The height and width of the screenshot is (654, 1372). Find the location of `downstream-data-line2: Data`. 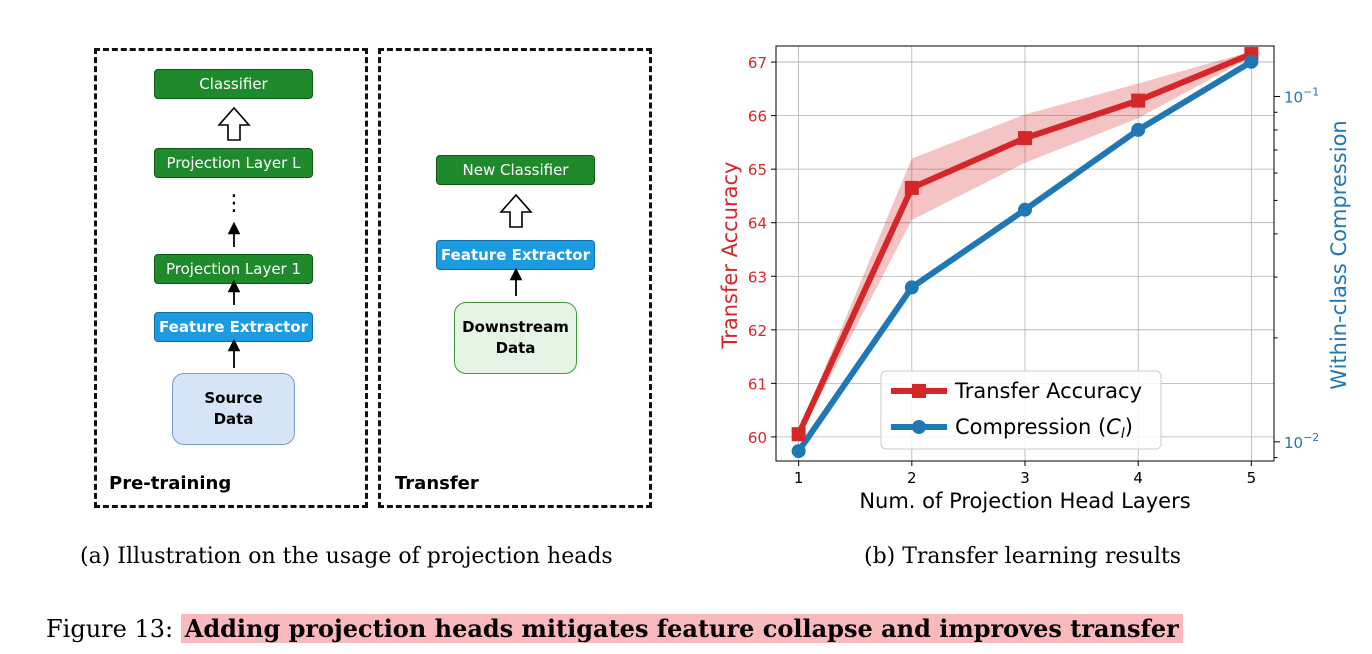

downstream-data-line2: Data is located at coordinates (515, 348).